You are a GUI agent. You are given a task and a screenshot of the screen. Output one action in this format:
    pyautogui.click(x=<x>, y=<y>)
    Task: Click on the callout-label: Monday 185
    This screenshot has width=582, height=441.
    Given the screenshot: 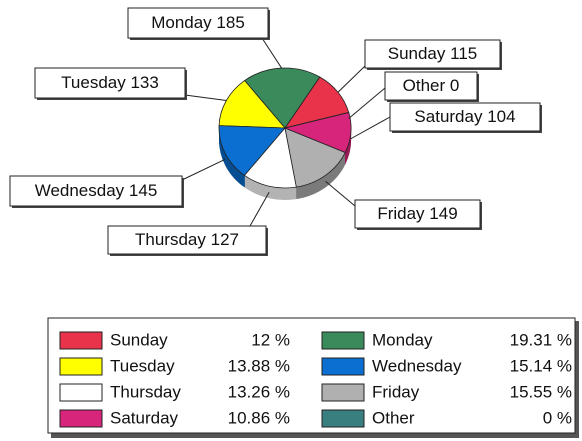 What is the action you would take?
    pyautogui.click(x=198, y=22)
    